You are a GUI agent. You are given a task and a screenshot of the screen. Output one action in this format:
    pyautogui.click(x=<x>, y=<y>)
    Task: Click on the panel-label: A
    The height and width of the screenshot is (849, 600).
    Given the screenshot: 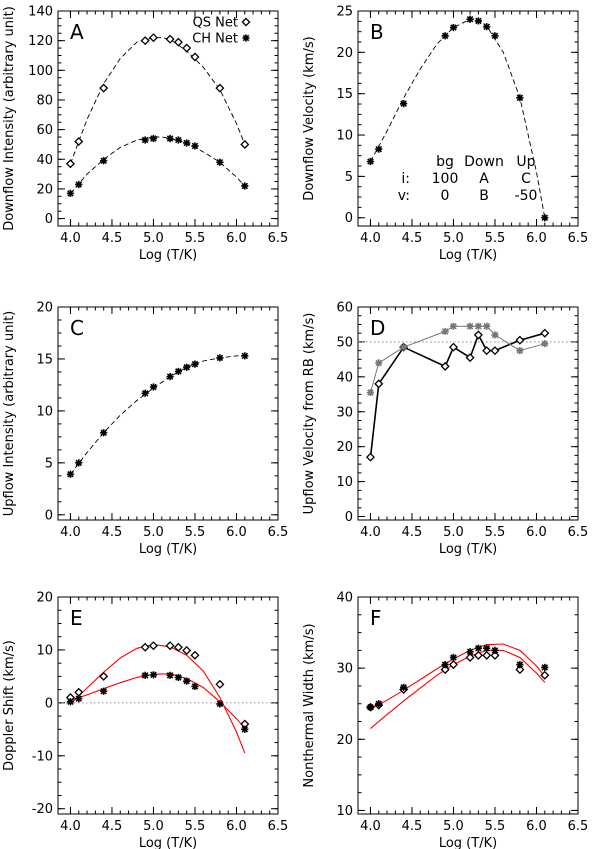 What is the action you would take?
    pyautogui.click(x=77, y=32)
    